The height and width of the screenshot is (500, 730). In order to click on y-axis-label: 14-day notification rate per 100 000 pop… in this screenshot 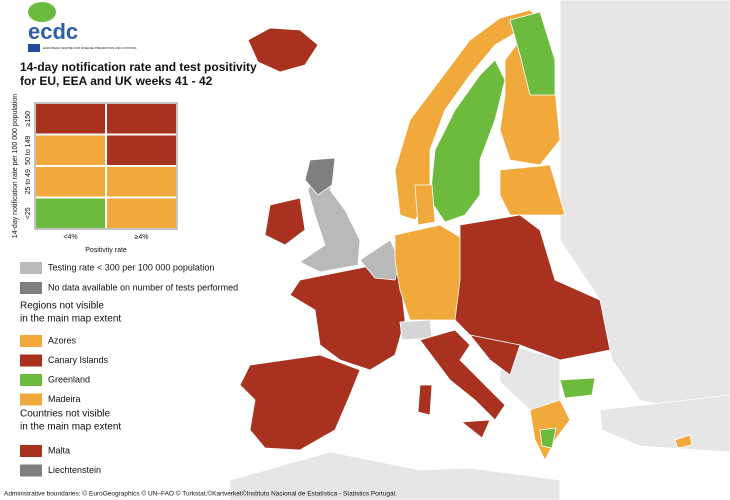, I will do `click(15, 166)`.